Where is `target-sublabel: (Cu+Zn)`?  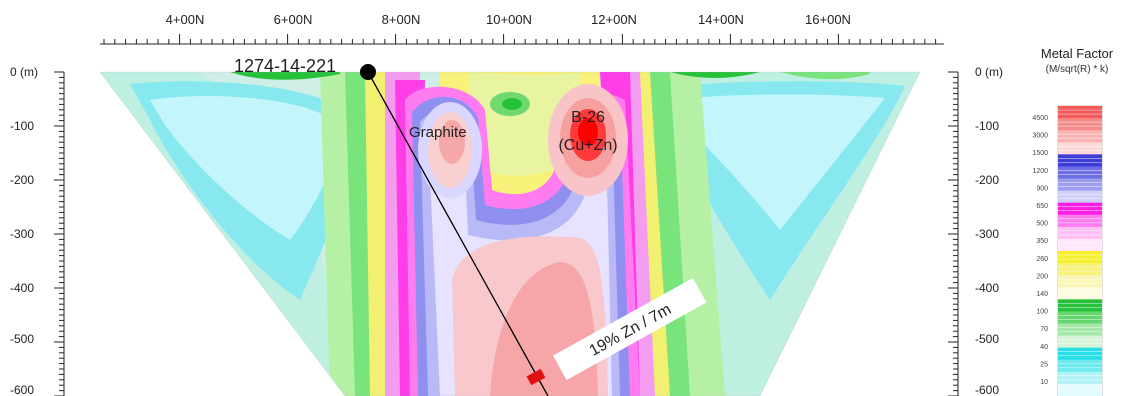
target-sublabel: (Cu+Zn) is located at coordinates (587, 145).